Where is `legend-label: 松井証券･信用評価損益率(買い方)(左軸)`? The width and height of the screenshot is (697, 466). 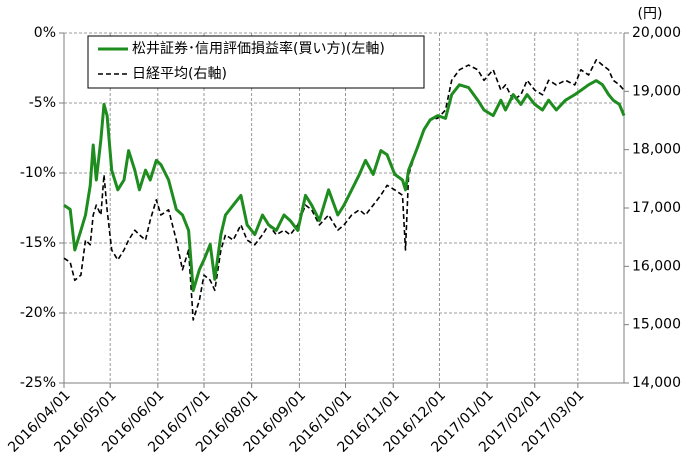 legend-label: 松井証券･信用評価損益率(買い方)(左軸) is located at coordinates (258, 48).